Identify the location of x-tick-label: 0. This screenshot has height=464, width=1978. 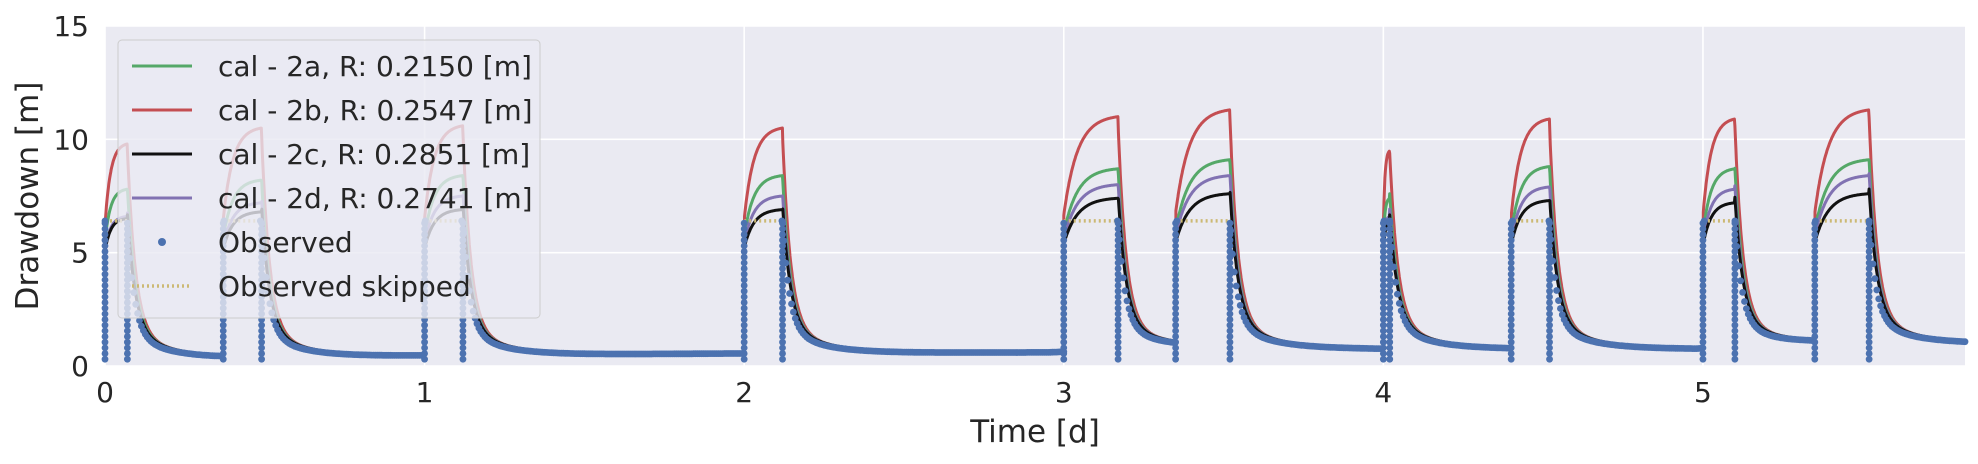
(105, 392).